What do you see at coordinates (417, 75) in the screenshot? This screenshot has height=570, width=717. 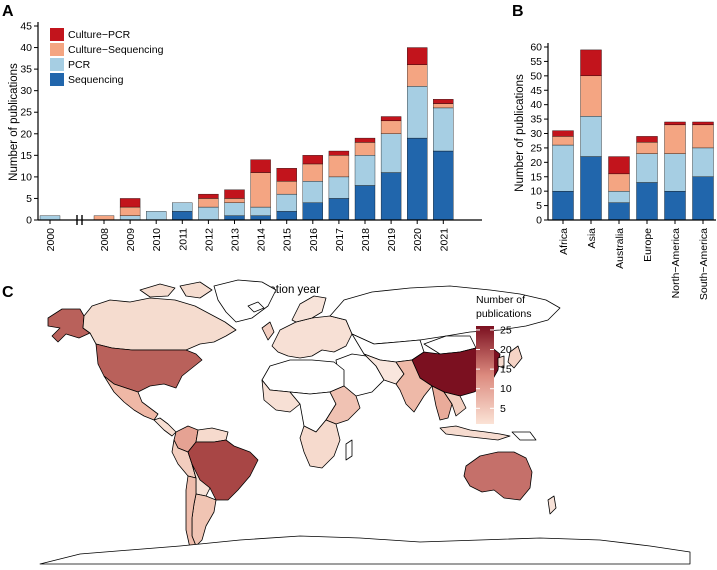 I see `a-bar-2020-culture-sequencing` at bounding box center [417, 75].